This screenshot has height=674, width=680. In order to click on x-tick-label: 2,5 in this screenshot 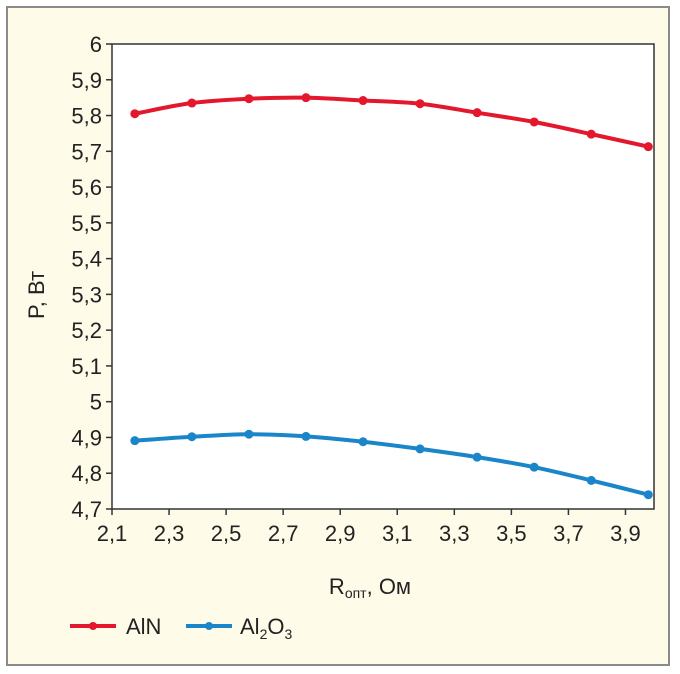, I will do `click(226, 533)`.